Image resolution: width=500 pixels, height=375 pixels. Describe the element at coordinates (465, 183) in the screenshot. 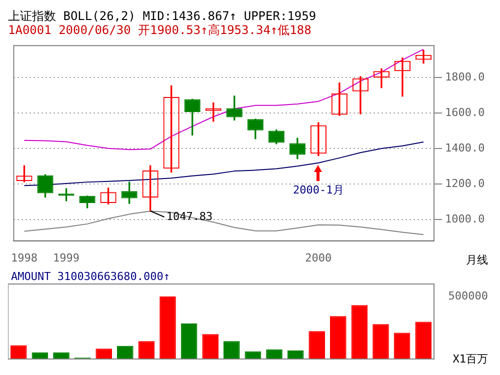

I see `y-tick-label: 1200.0` at that location.